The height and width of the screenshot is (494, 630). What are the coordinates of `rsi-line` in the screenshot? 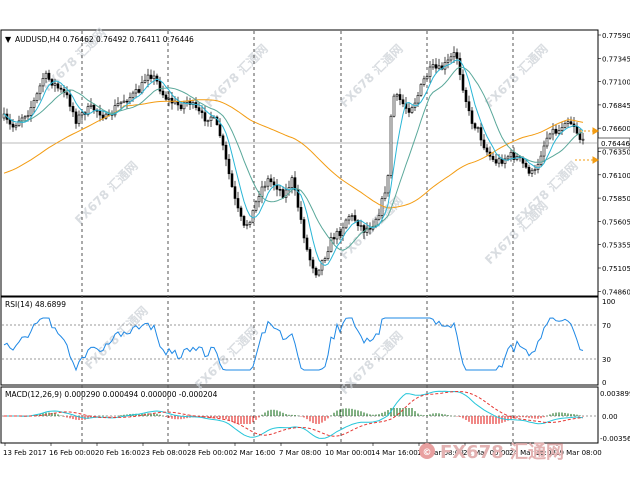 It's located at (293, 344).